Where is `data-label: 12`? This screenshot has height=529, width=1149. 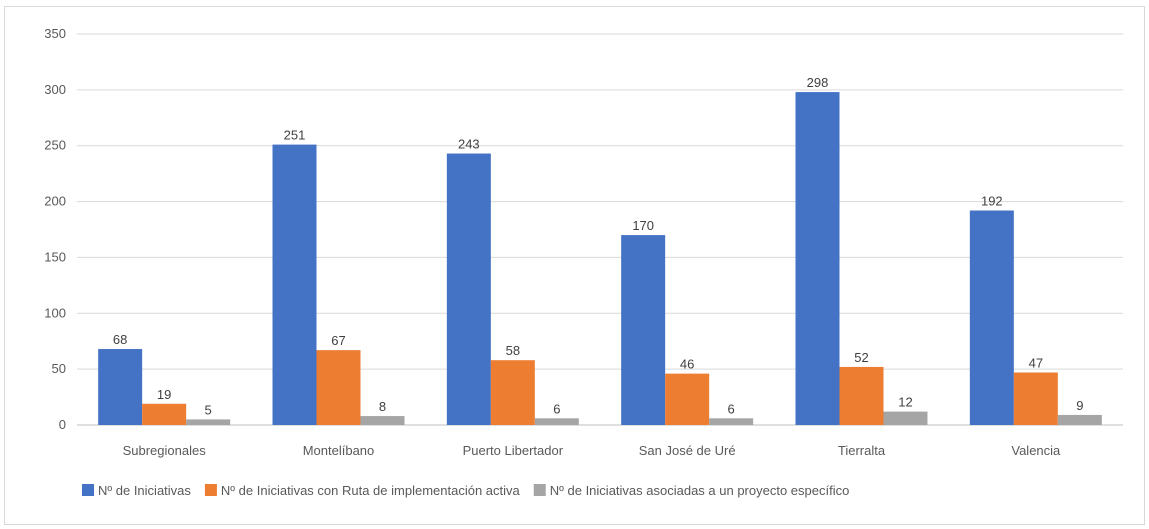
data-label: 12 is located at coordinates (905, 402).